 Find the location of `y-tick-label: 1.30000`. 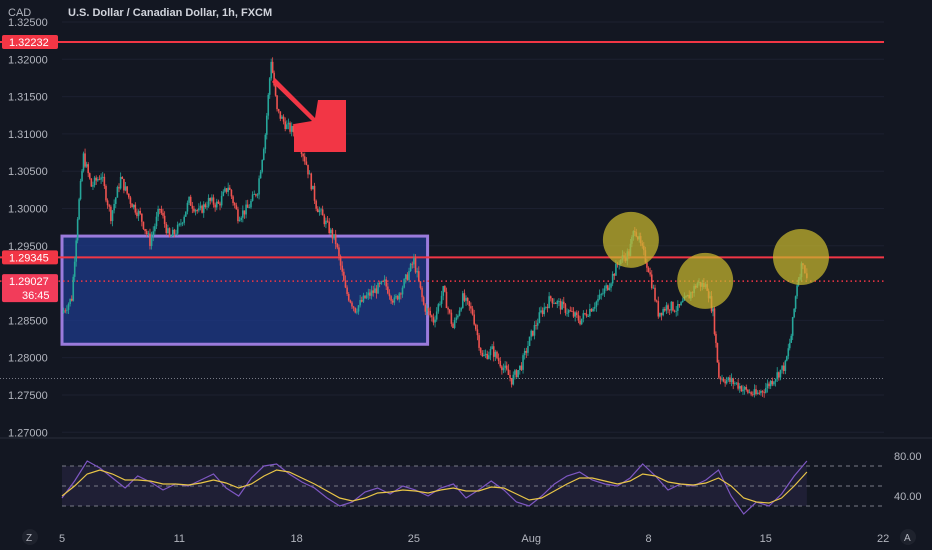

y-tick-label: 1.30000 is located at coordinates (28, 209).